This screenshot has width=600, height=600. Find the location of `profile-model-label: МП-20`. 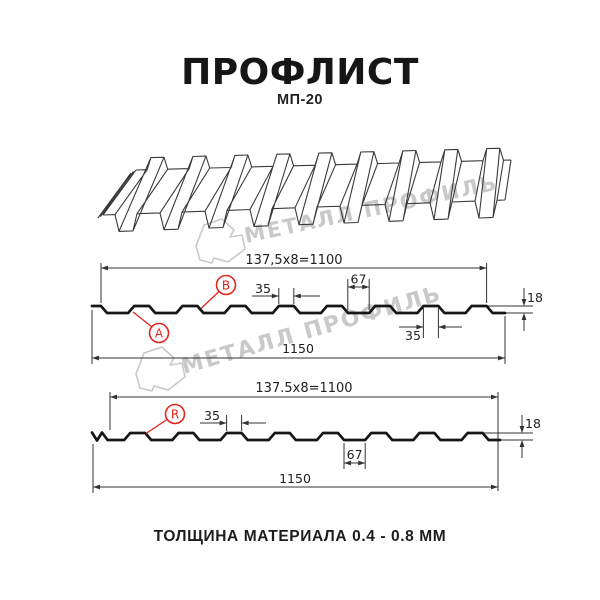

profile-model-label: МП-20 is located at coordinates (300, 100).